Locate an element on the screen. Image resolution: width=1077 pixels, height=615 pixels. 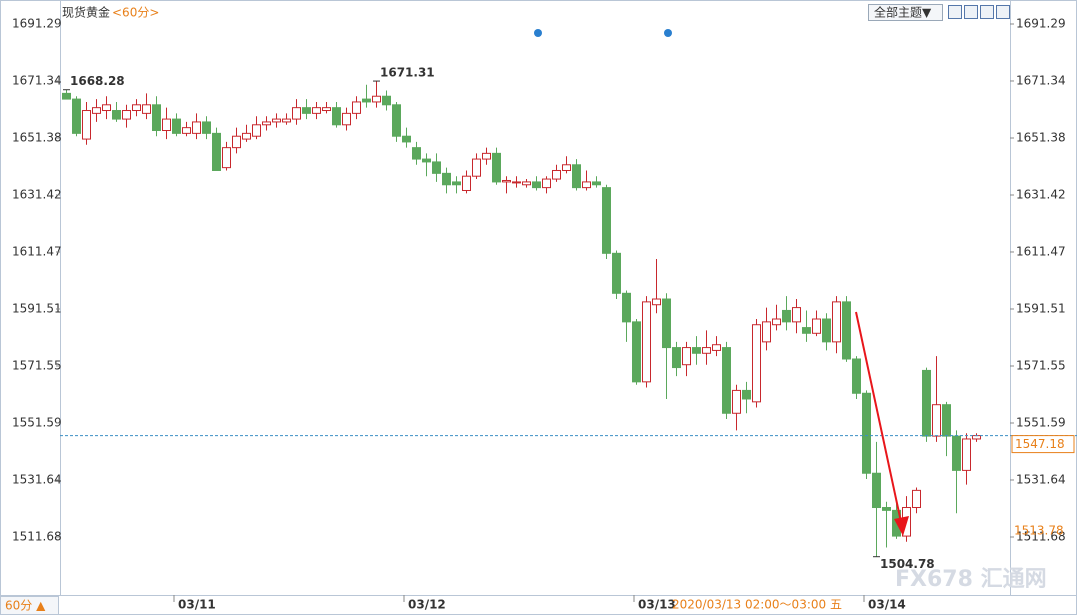
icon-zoom-out is located at coordinates (971, 12).